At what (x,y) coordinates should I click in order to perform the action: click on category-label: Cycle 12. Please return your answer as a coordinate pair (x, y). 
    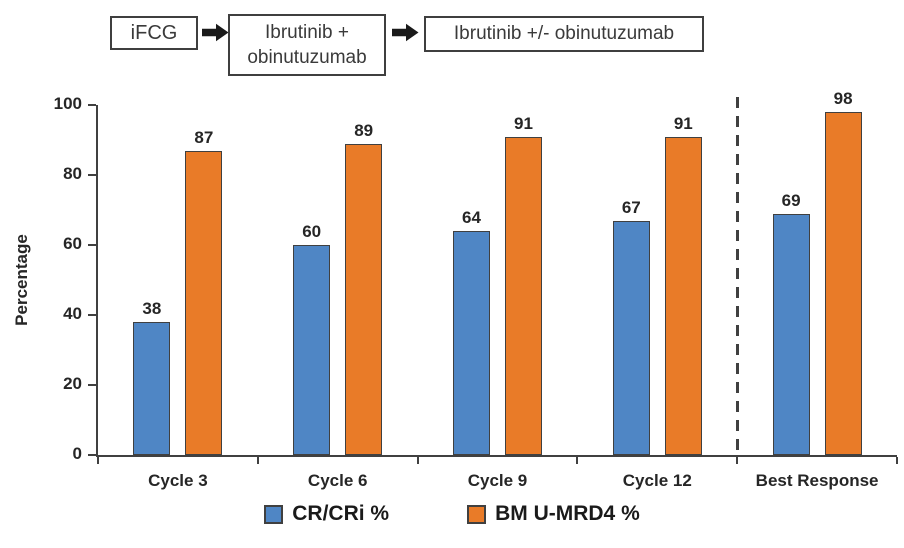
    Looking at the image, I should click on (657, 480).